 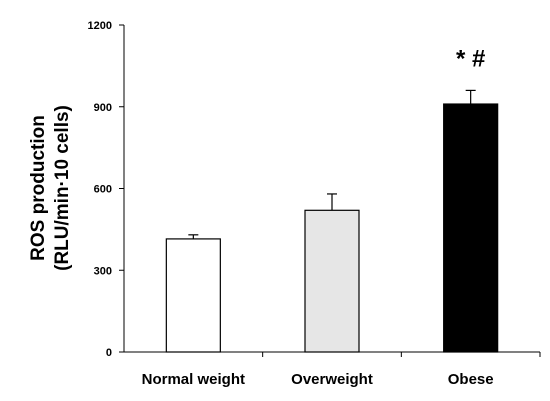 What do you see at coordinates (332, 354) in the screenshot?
I see `x-axis` at bounding box center [332, 354].